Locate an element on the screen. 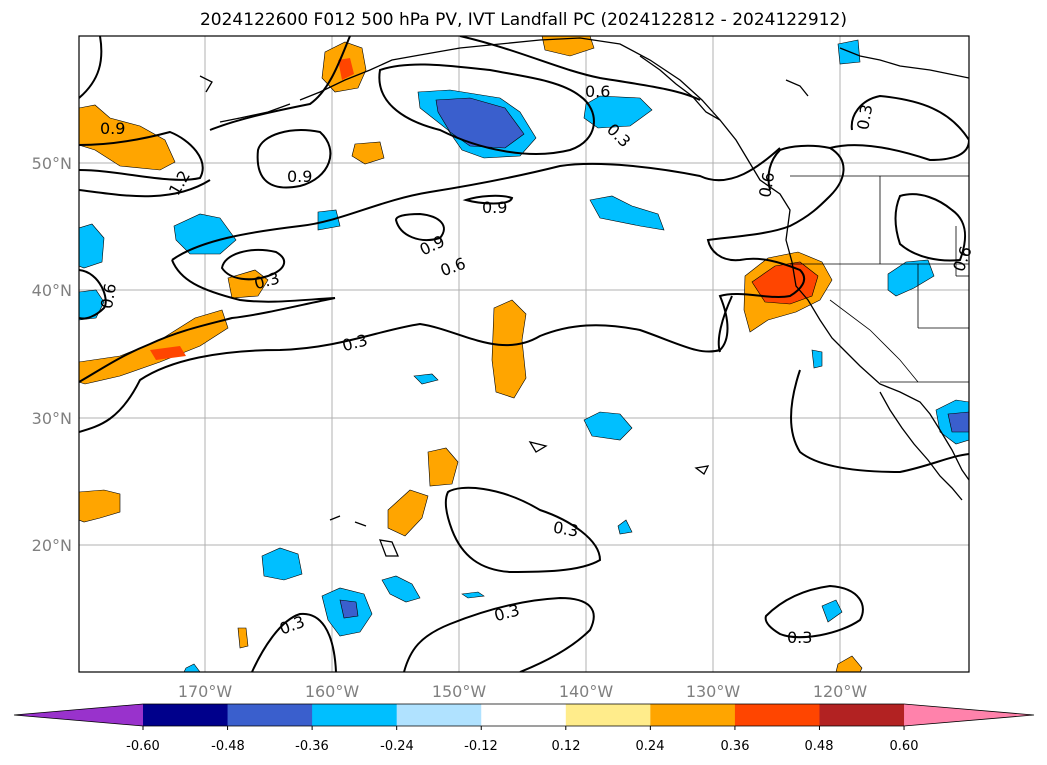  colorbar-tick-label: -0.36 is located at coordinates (312, 746).